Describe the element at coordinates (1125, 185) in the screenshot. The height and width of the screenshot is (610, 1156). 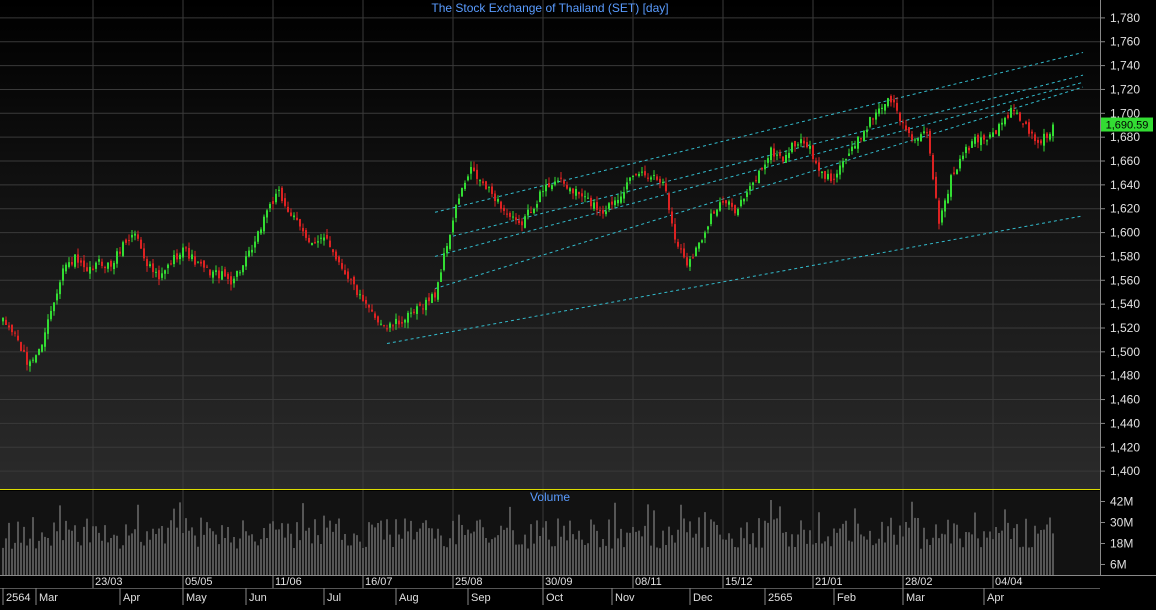
I see `price-tick-label: 1,640` at that location.